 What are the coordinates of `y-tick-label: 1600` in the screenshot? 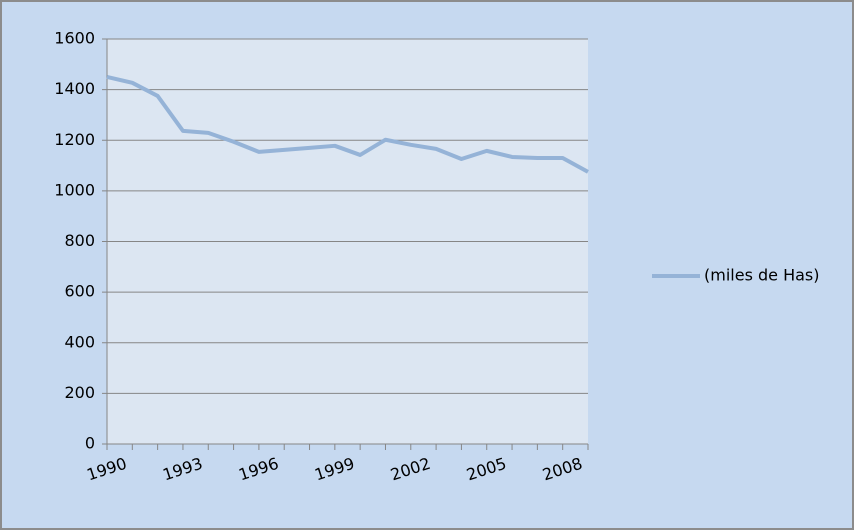 It's located at (74, 38).